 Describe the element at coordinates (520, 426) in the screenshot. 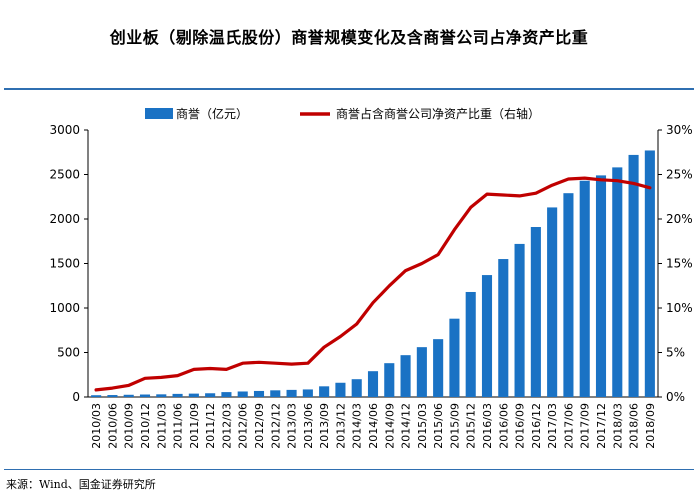

I see `x-axis-tick-label: 2016/09` at that location.